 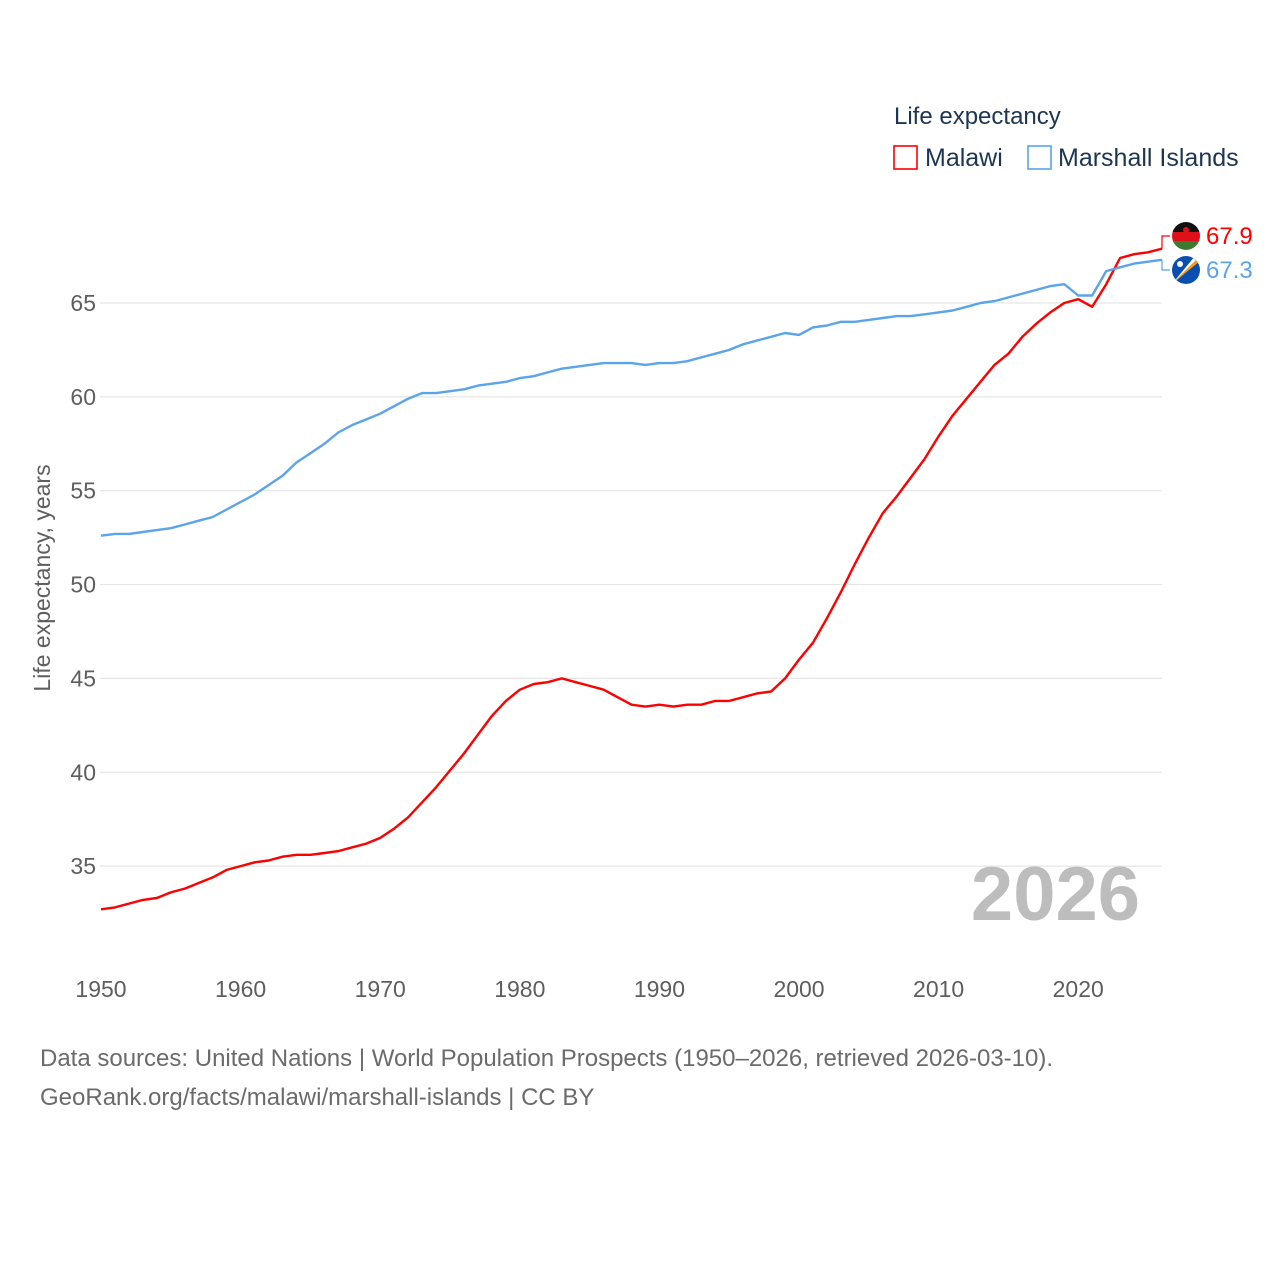 What do you see at coordinates (83, 772) in the screenshot?
I see `y-tick-label: 40` at bounding box center [83, 772].